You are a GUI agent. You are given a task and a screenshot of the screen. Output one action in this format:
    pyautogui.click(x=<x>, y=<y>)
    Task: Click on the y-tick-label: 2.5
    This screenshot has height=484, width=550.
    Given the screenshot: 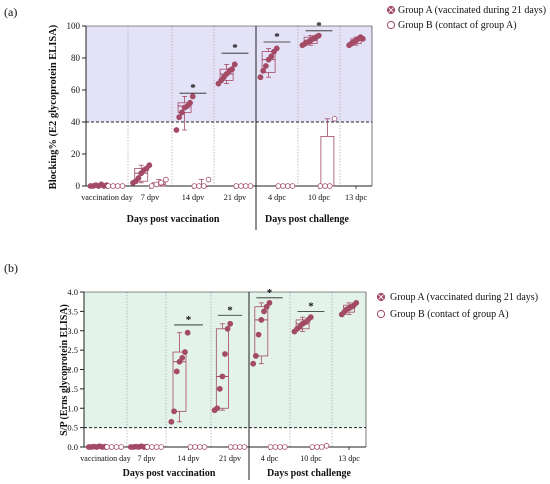 What is the action you would take?
    pyautogui.click(x=72, y=350)
    